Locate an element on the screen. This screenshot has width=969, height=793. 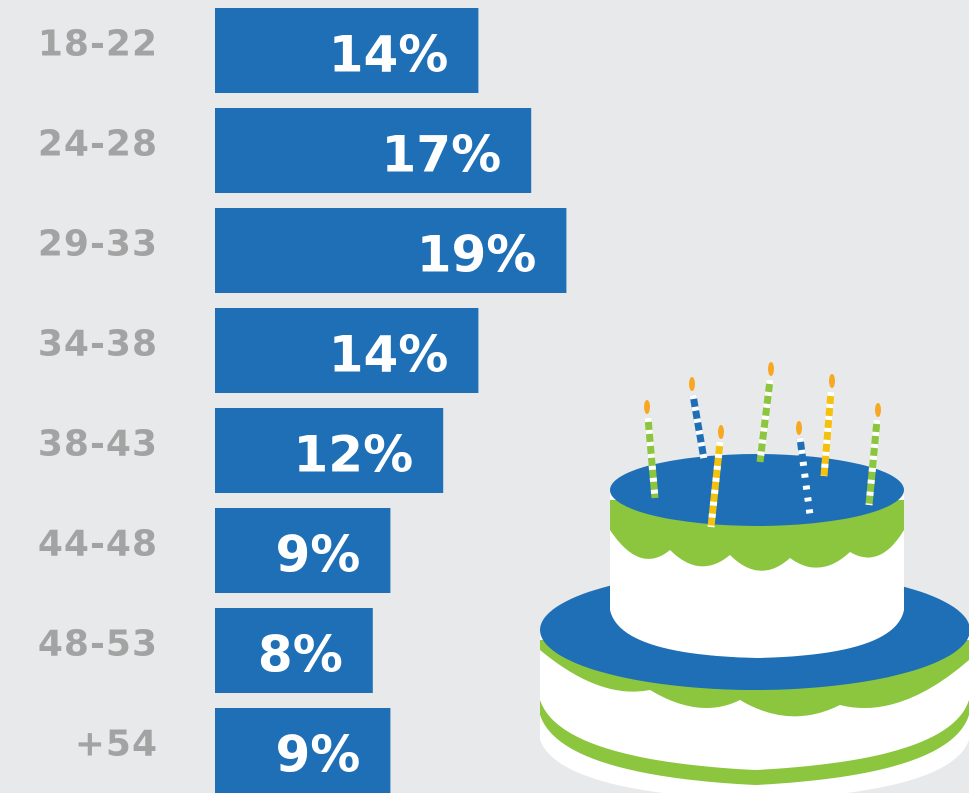
category-label: 18-22 is located at coordinates (98, 44).